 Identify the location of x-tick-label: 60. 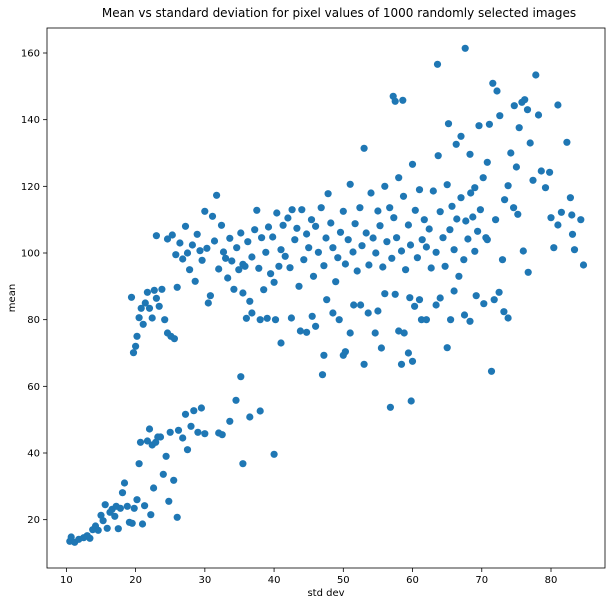
(412, 580).